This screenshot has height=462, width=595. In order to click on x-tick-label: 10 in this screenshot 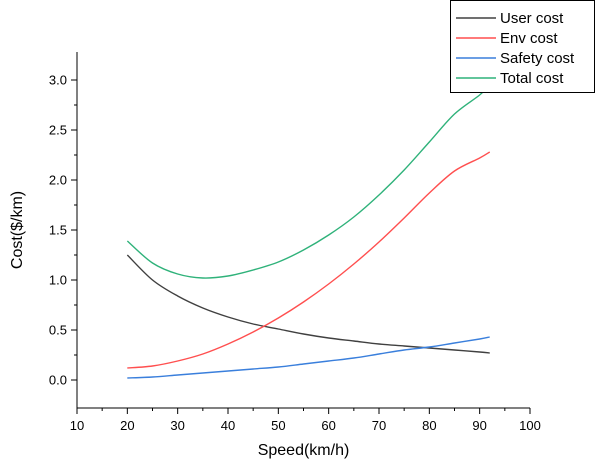, I will do `click(77, 425)`.